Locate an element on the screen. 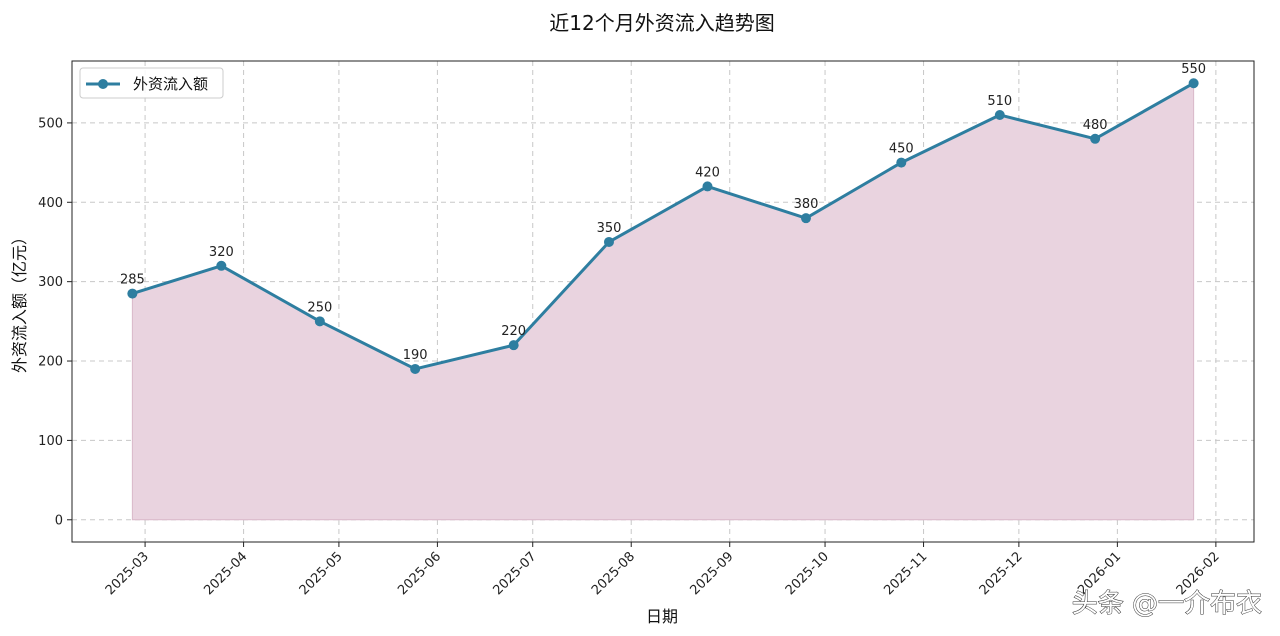  data-label: 285 is located at coordinates (132, 280).